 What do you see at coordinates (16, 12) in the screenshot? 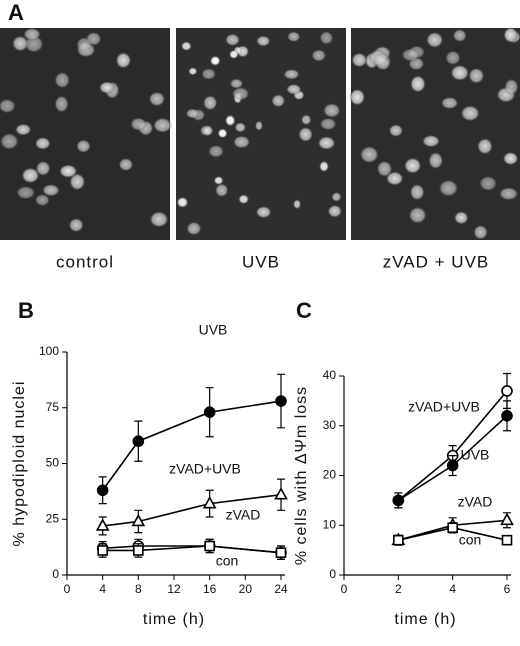
I see `panel-letter: A` at bounding box center [16, 12].